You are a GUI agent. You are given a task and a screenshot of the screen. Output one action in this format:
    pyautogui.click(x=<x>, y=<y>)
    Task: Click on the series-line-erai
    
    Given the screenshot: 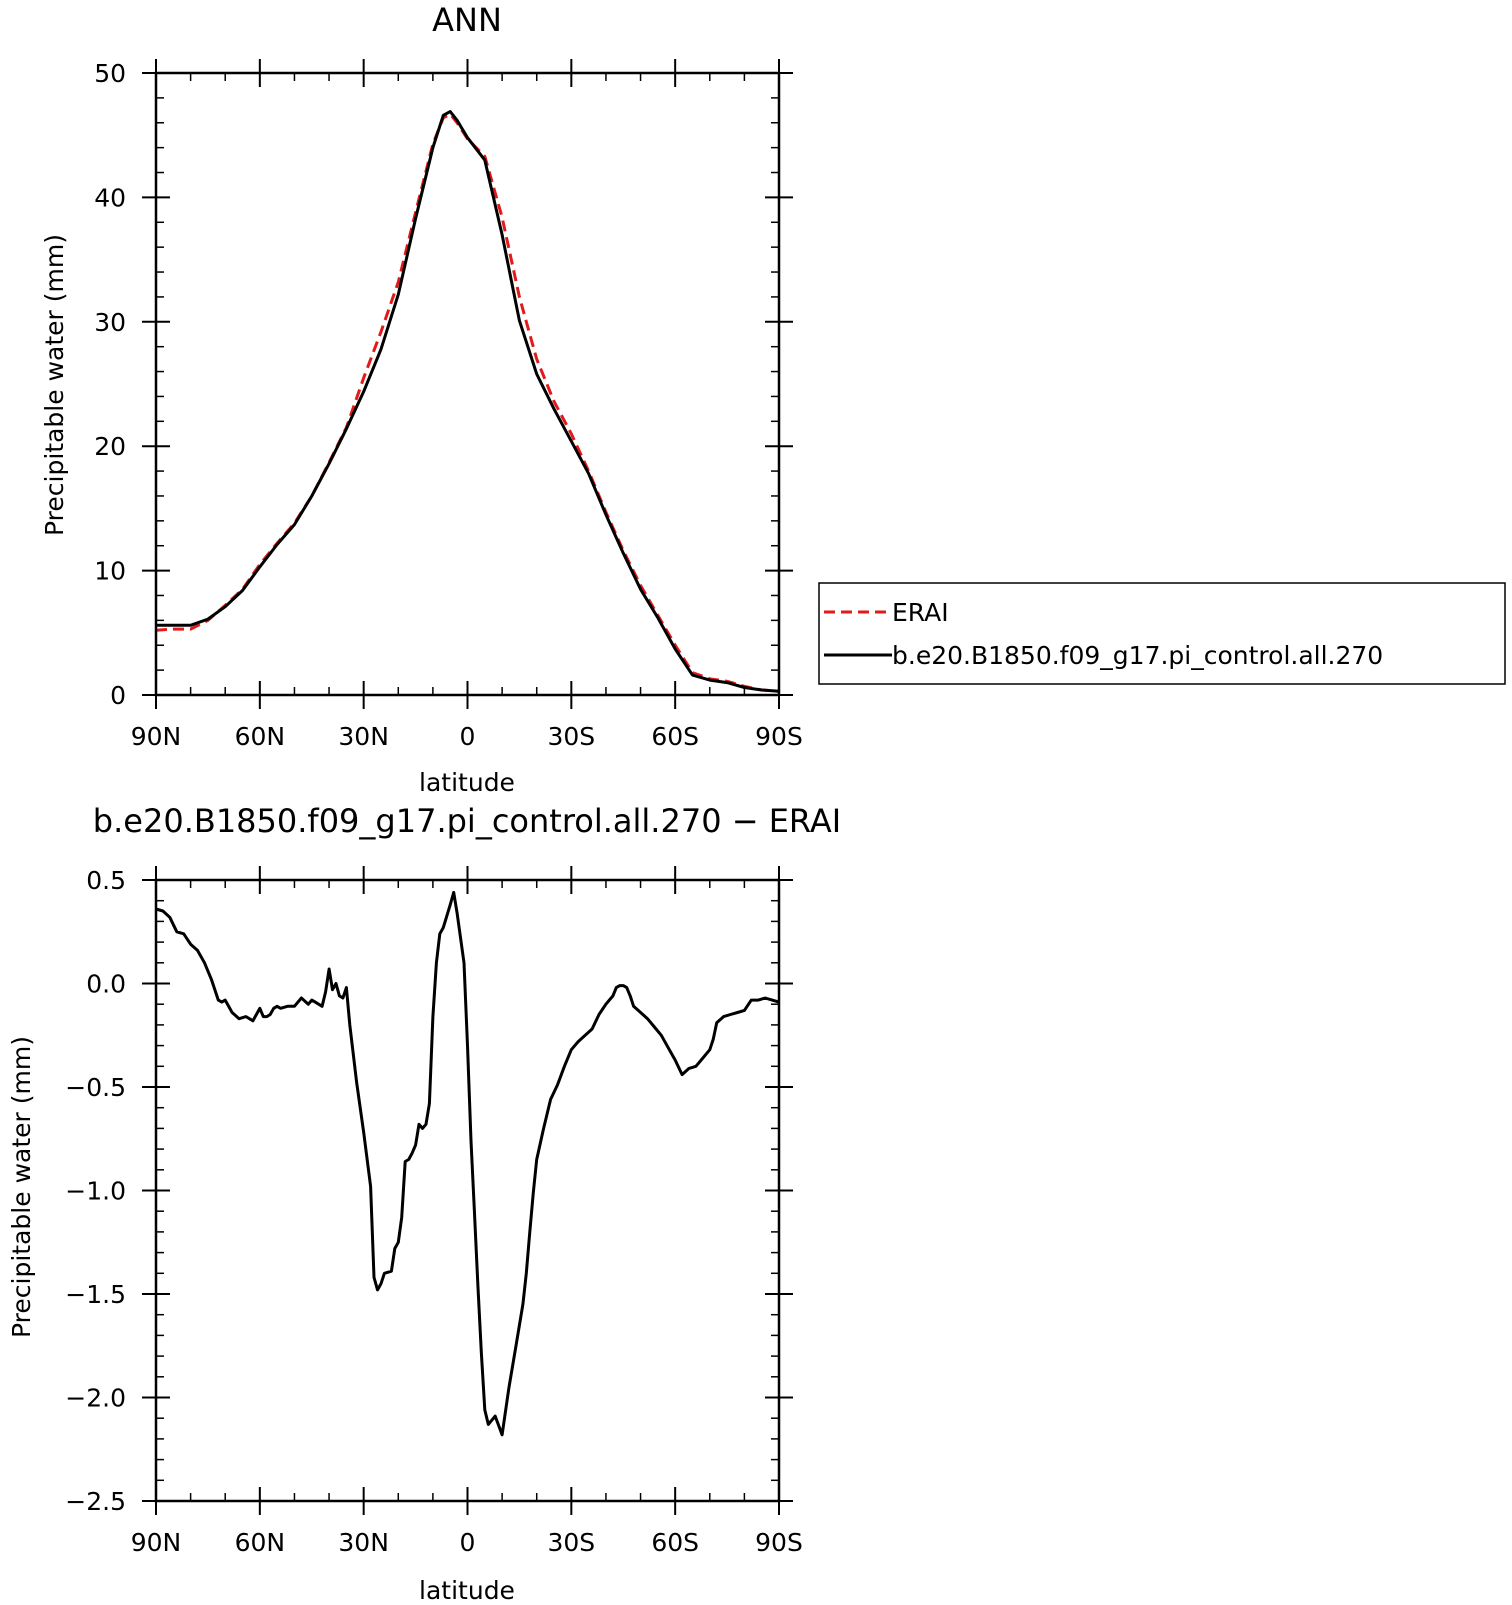 What is the action you would take?
    pyautogui.click(x=467, y=402)
    